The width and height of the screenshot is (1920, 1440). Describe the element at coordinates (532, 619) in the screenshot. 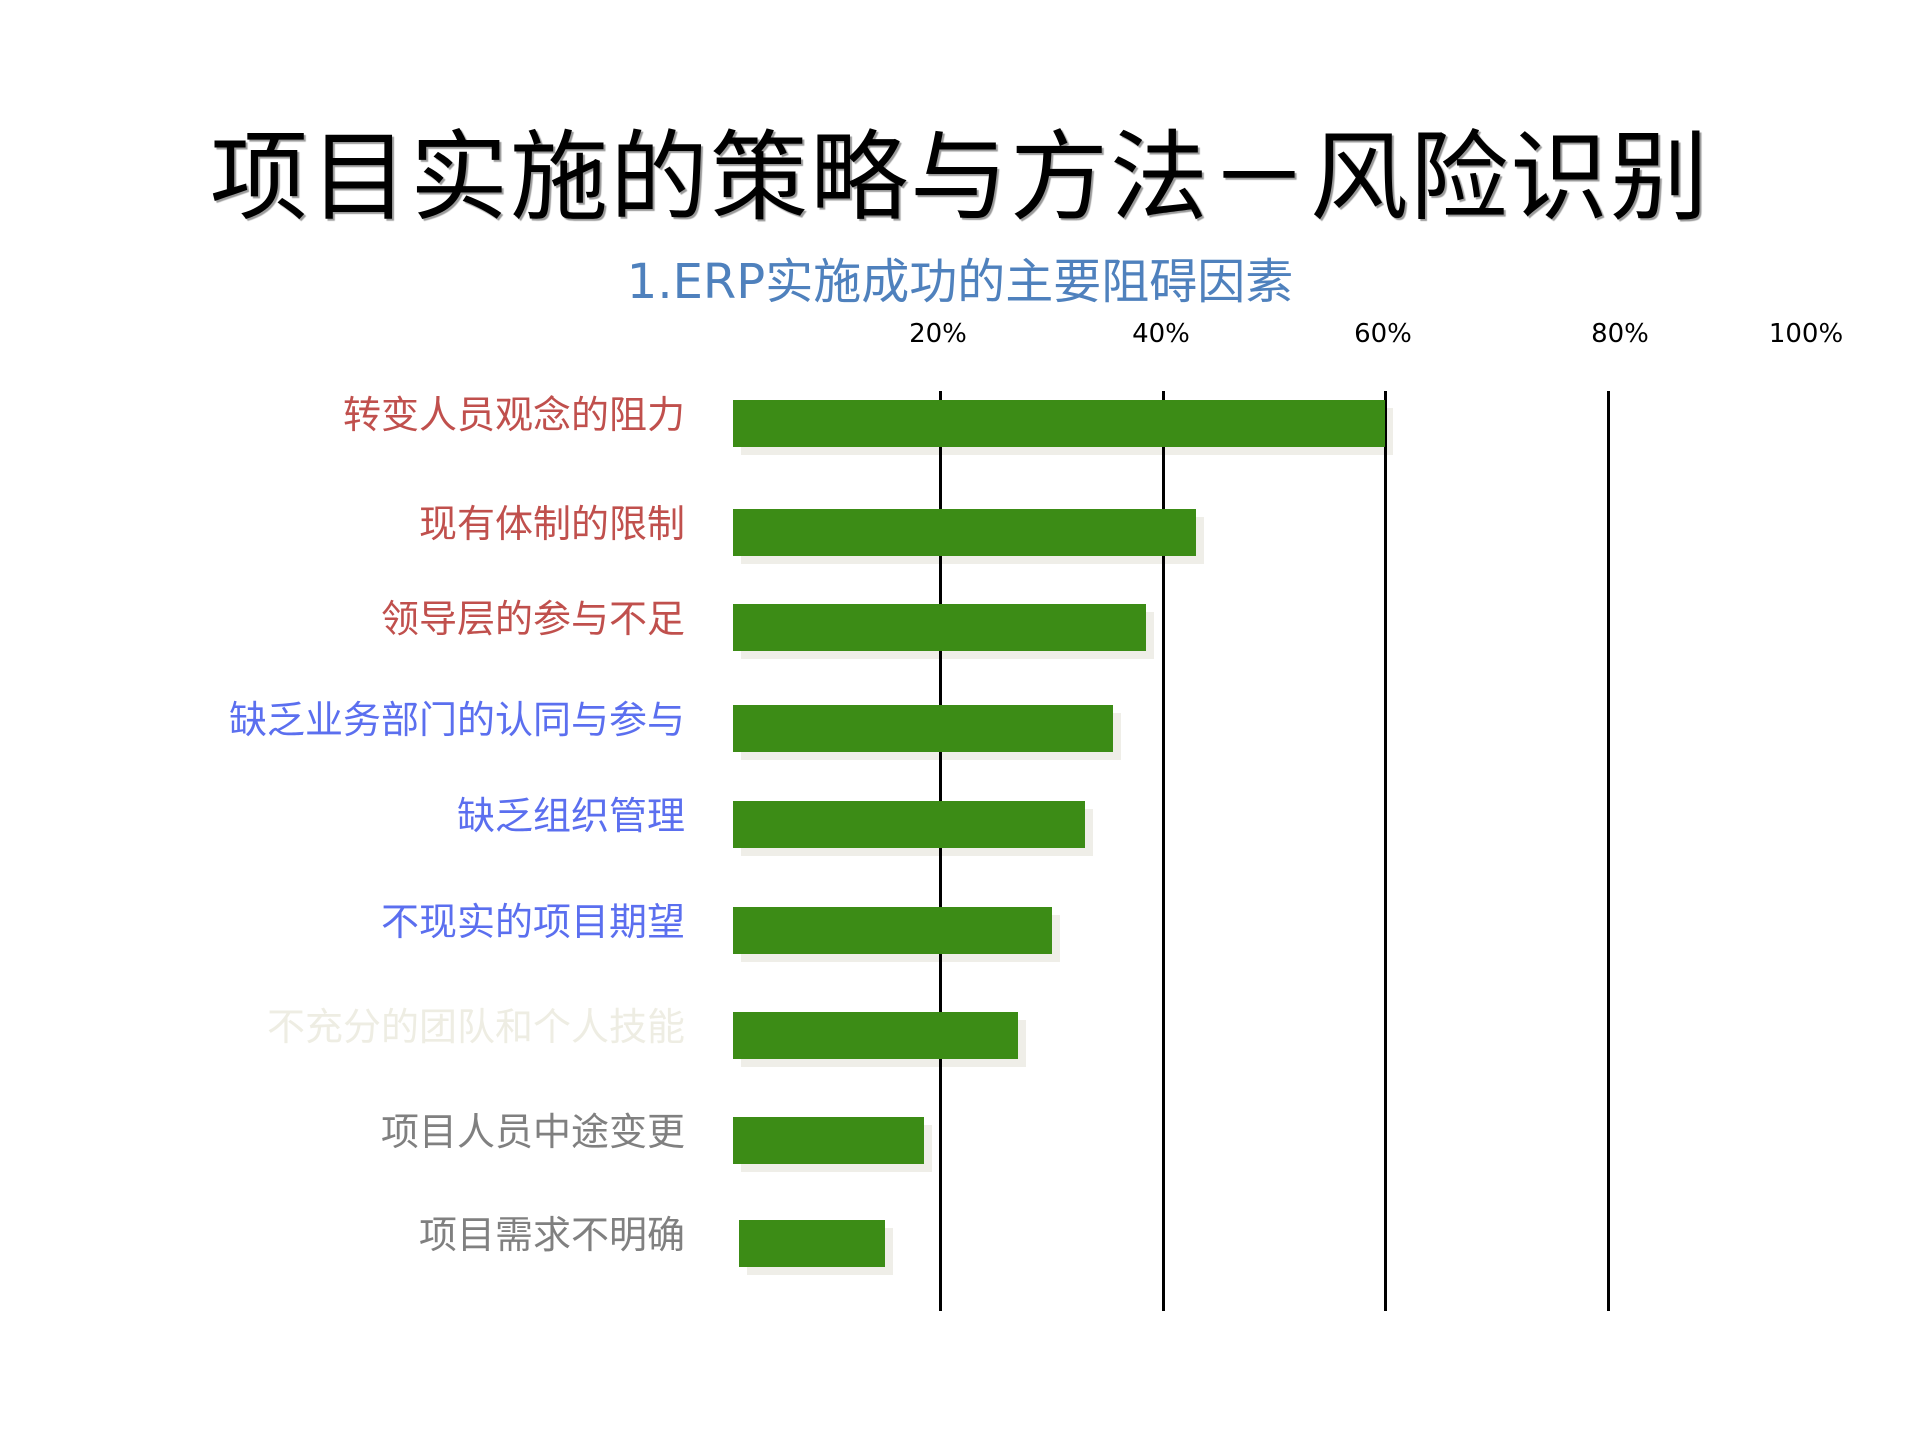

I see `category-label: 领导层的参与不足` at that location.